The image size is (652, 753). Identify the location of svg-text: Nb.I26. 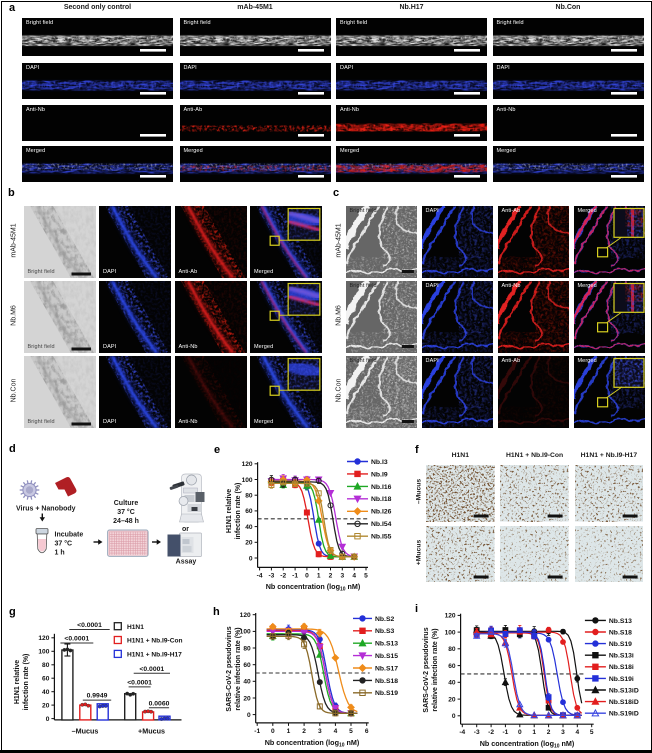
(381, 512).